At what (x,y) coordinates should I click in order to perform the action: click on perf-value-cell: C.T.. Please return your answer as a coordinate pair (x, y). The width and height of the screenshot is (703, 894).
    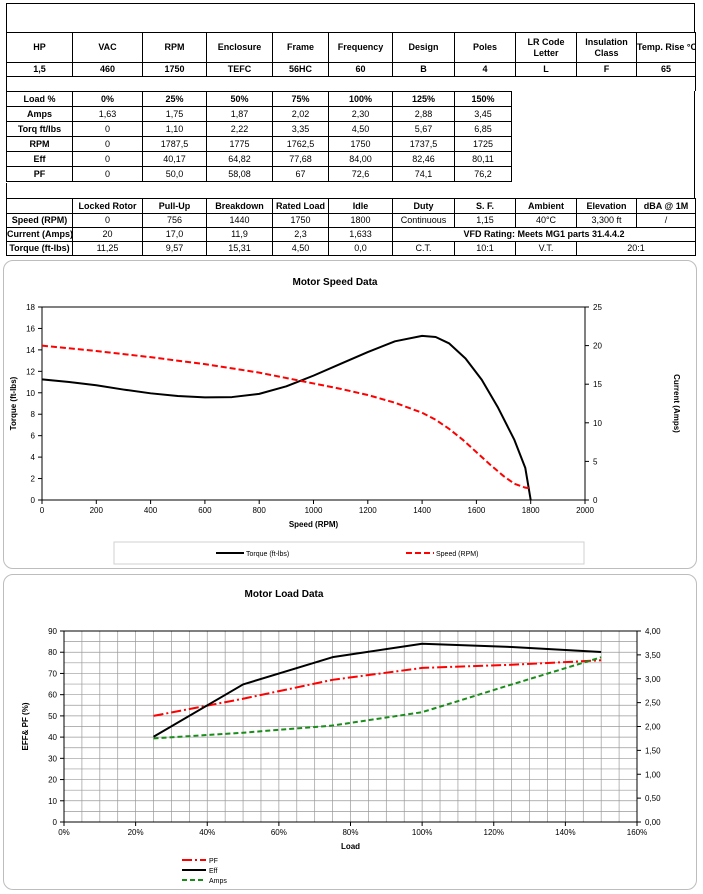
    Looking at the image, I should click on (423, 248).